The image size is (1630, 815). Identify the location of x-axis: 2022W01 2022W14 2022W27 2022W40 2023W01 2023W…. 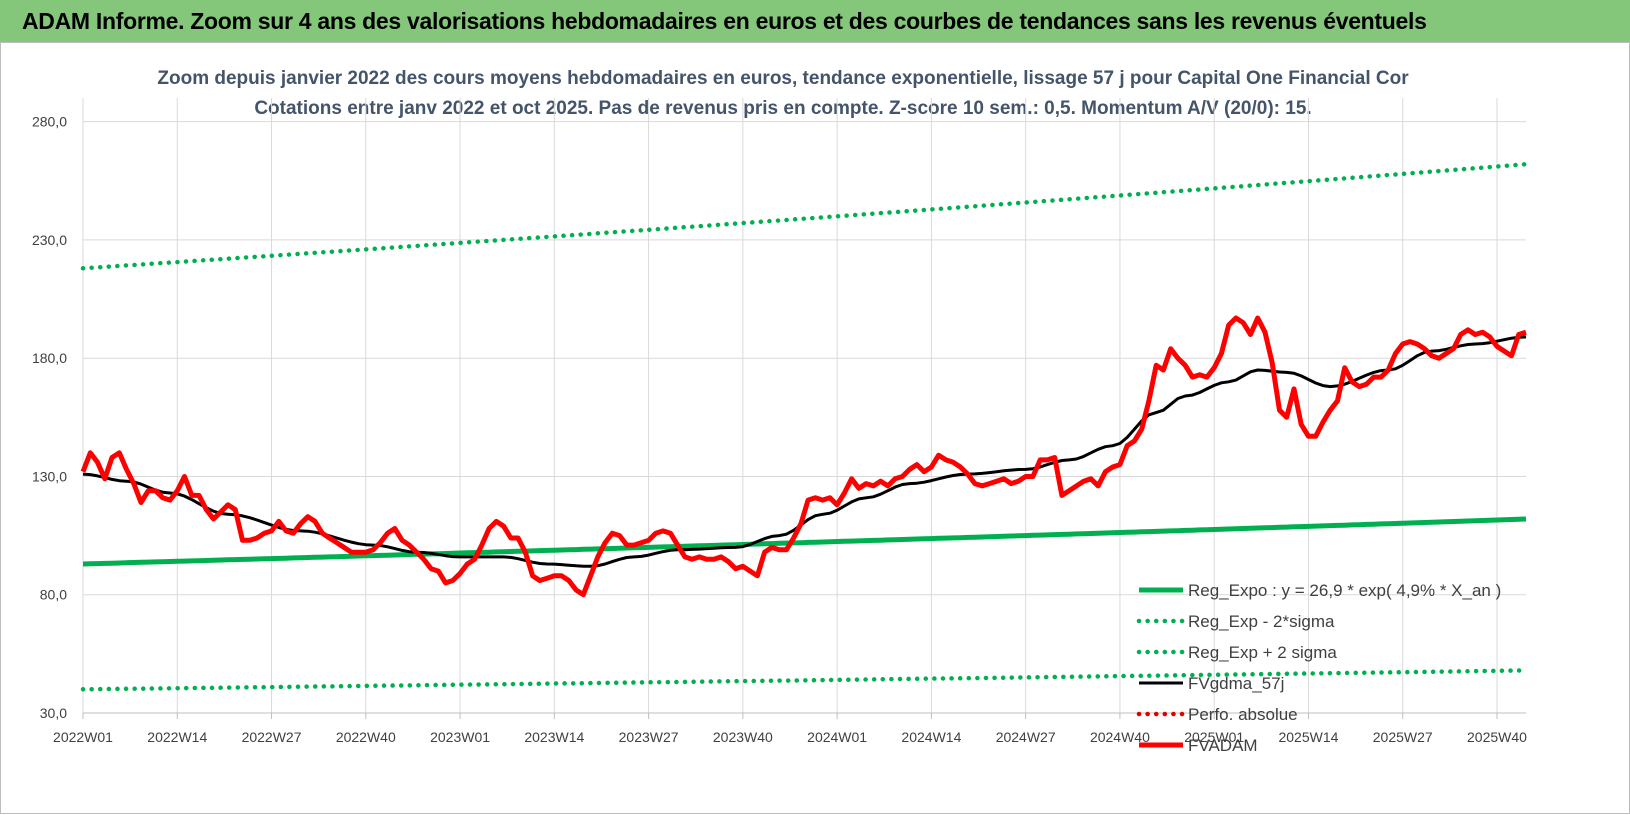
(790, 728).